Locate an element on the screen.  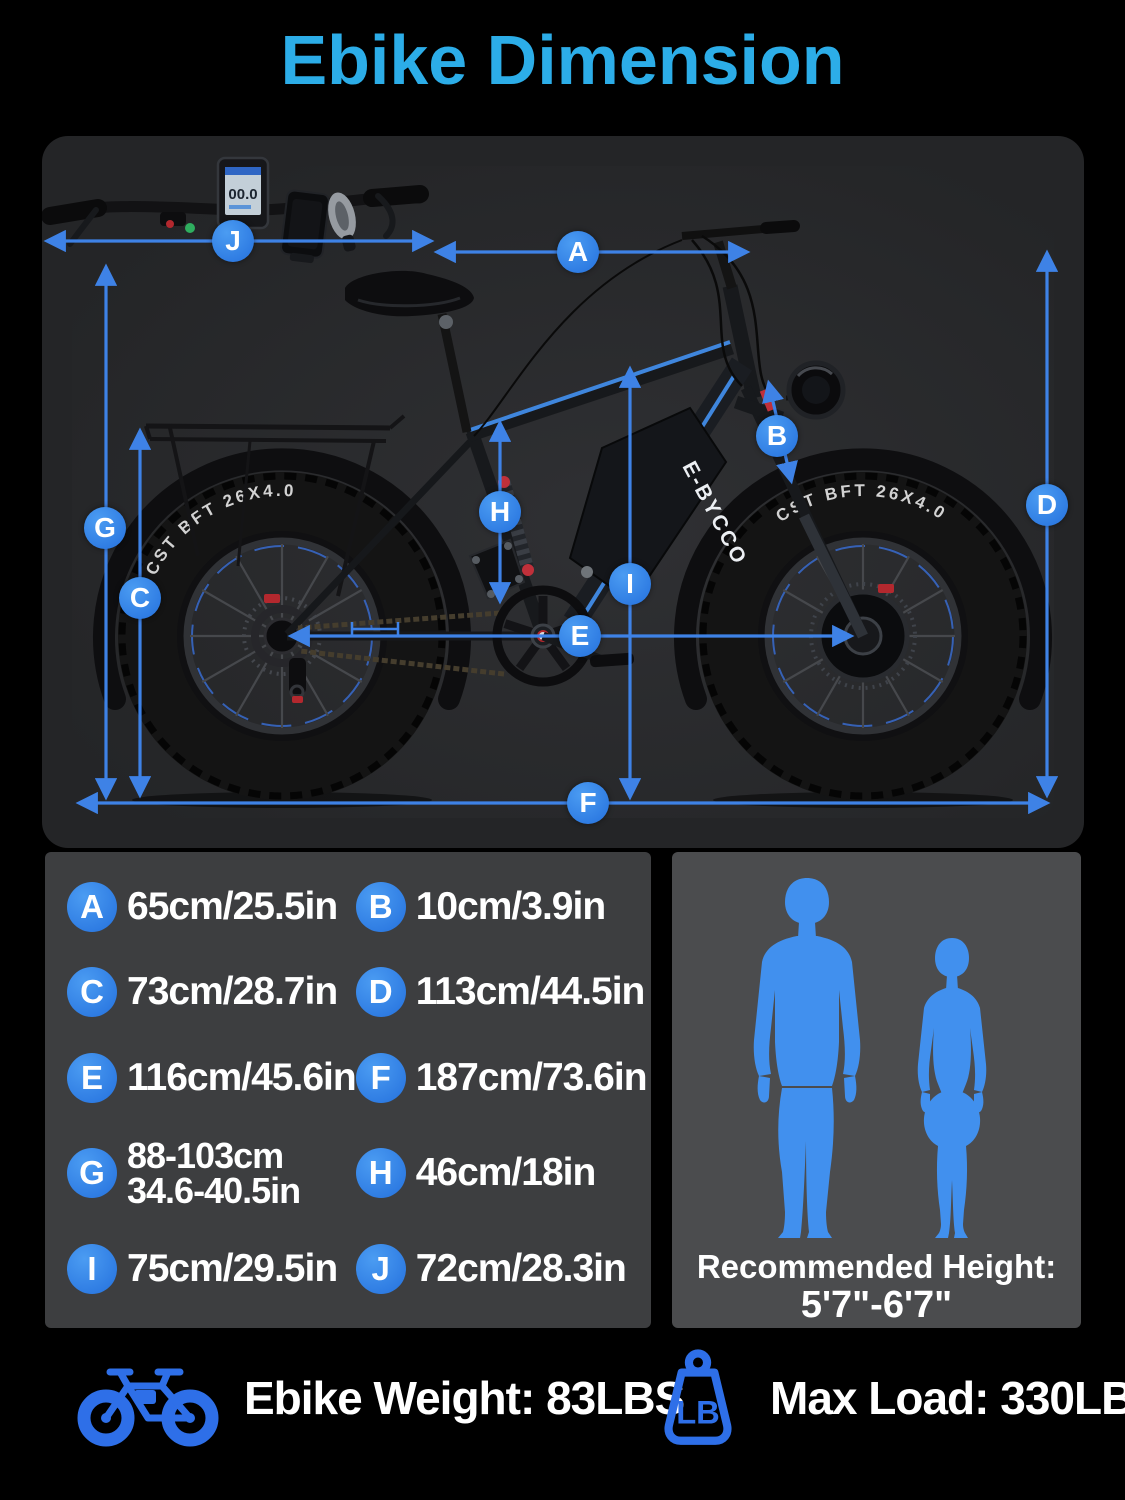
diagram-badge-a: A is located at coordinates (578, 252).